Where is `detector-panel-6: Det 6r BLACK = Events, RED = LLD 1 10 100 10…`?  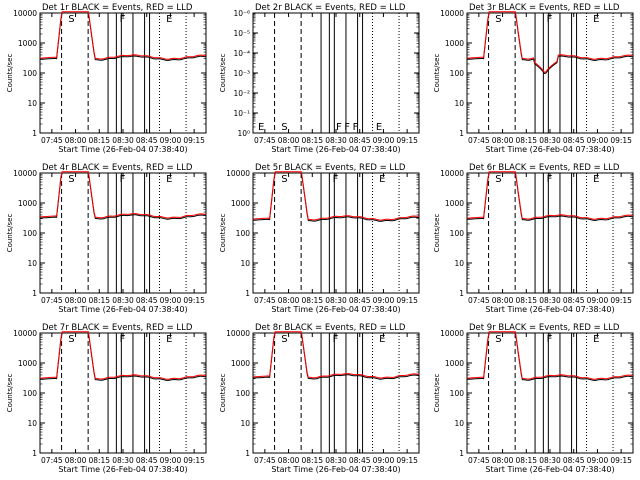
detector-panel-6: Det 6r BLACK = Events, RED = LLD 1 10 100 10… is located at coordinates (533, 238).